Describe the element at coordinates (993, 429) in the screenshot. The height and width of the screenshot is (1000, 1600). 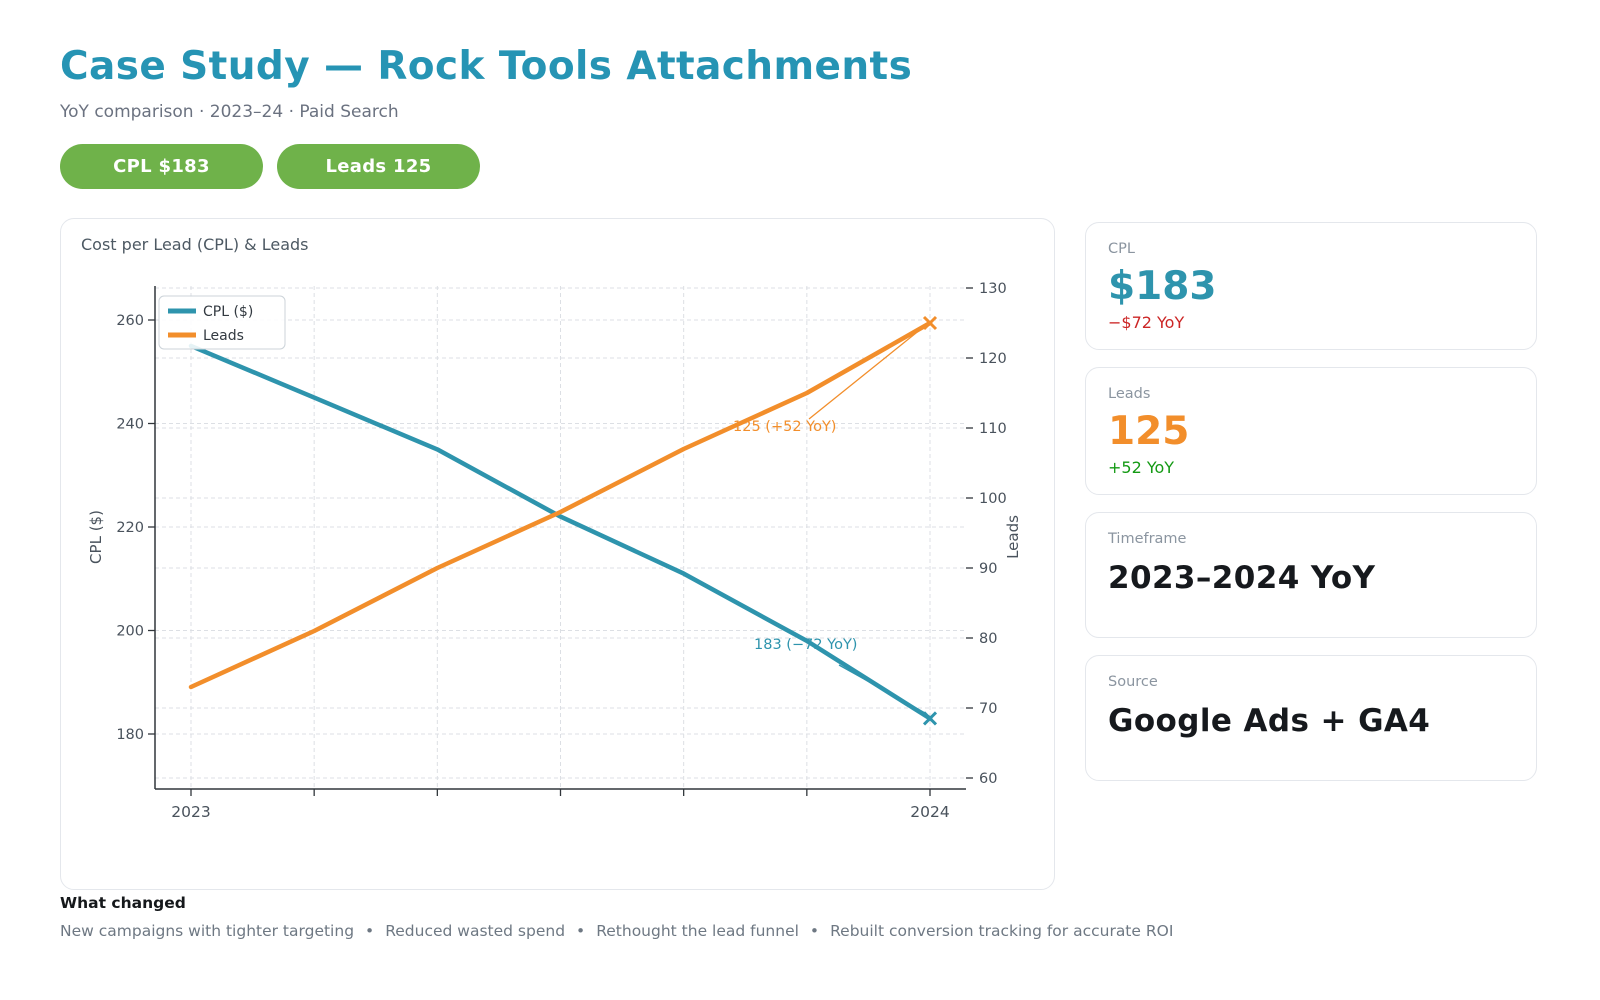
I see `svg-text: 110` at that location.